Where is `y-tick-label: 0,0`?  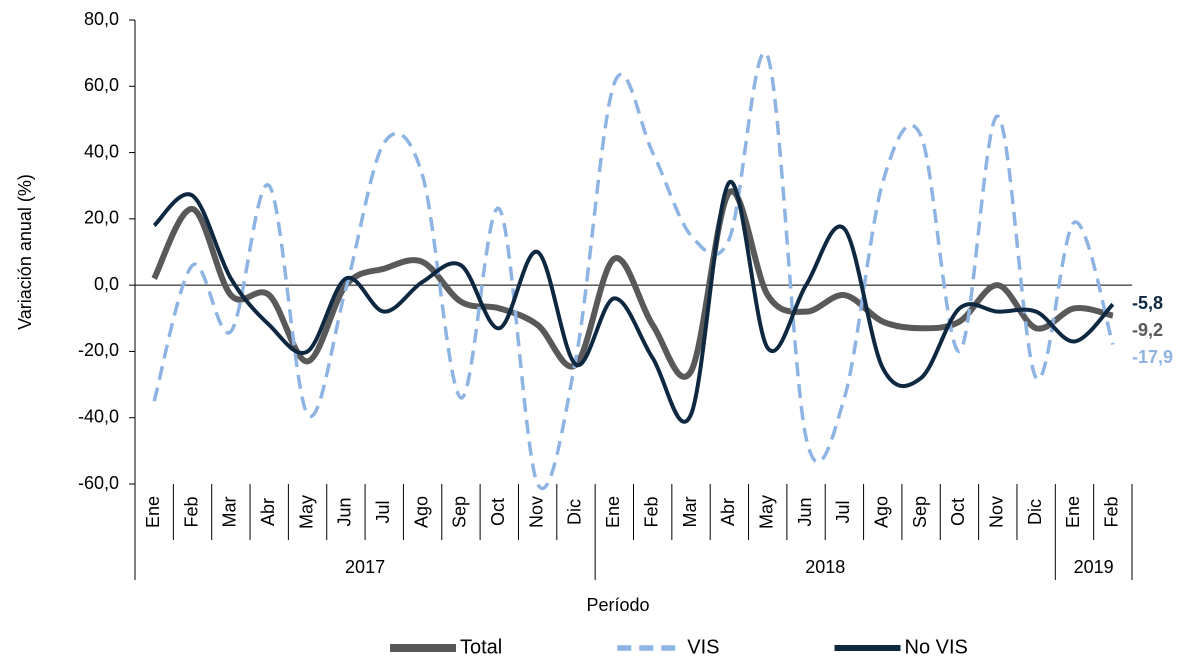
y-tick-label: 0,0 is located at coordinates (106, 284).